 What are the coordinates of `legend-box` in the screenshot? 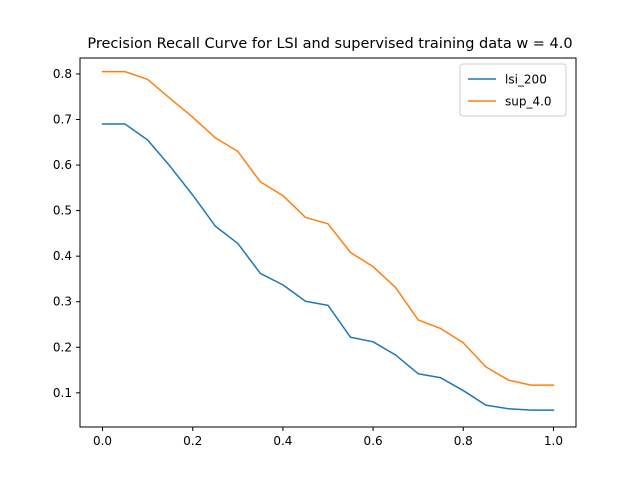 It's located at (513, 90).